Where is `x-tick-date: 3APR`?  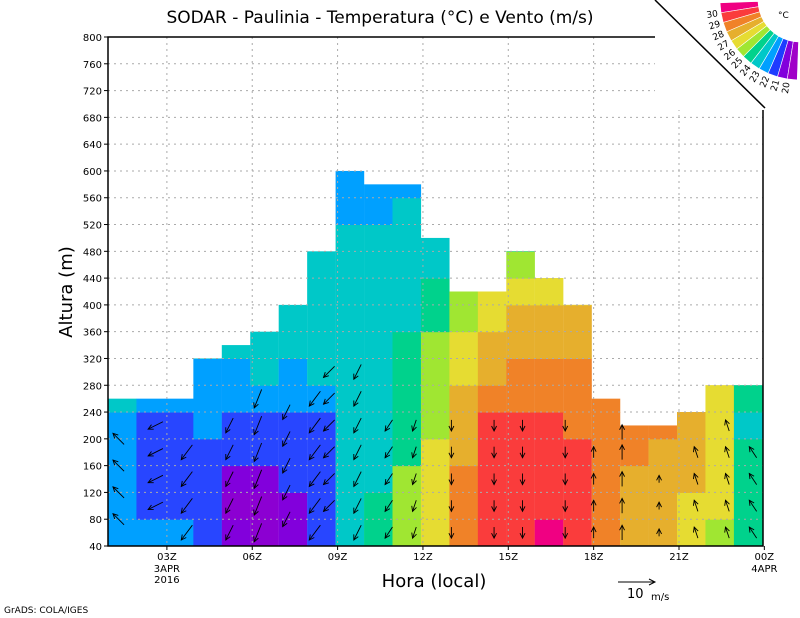
x-tick-date: 3APR is located at coordinates (167, 569).